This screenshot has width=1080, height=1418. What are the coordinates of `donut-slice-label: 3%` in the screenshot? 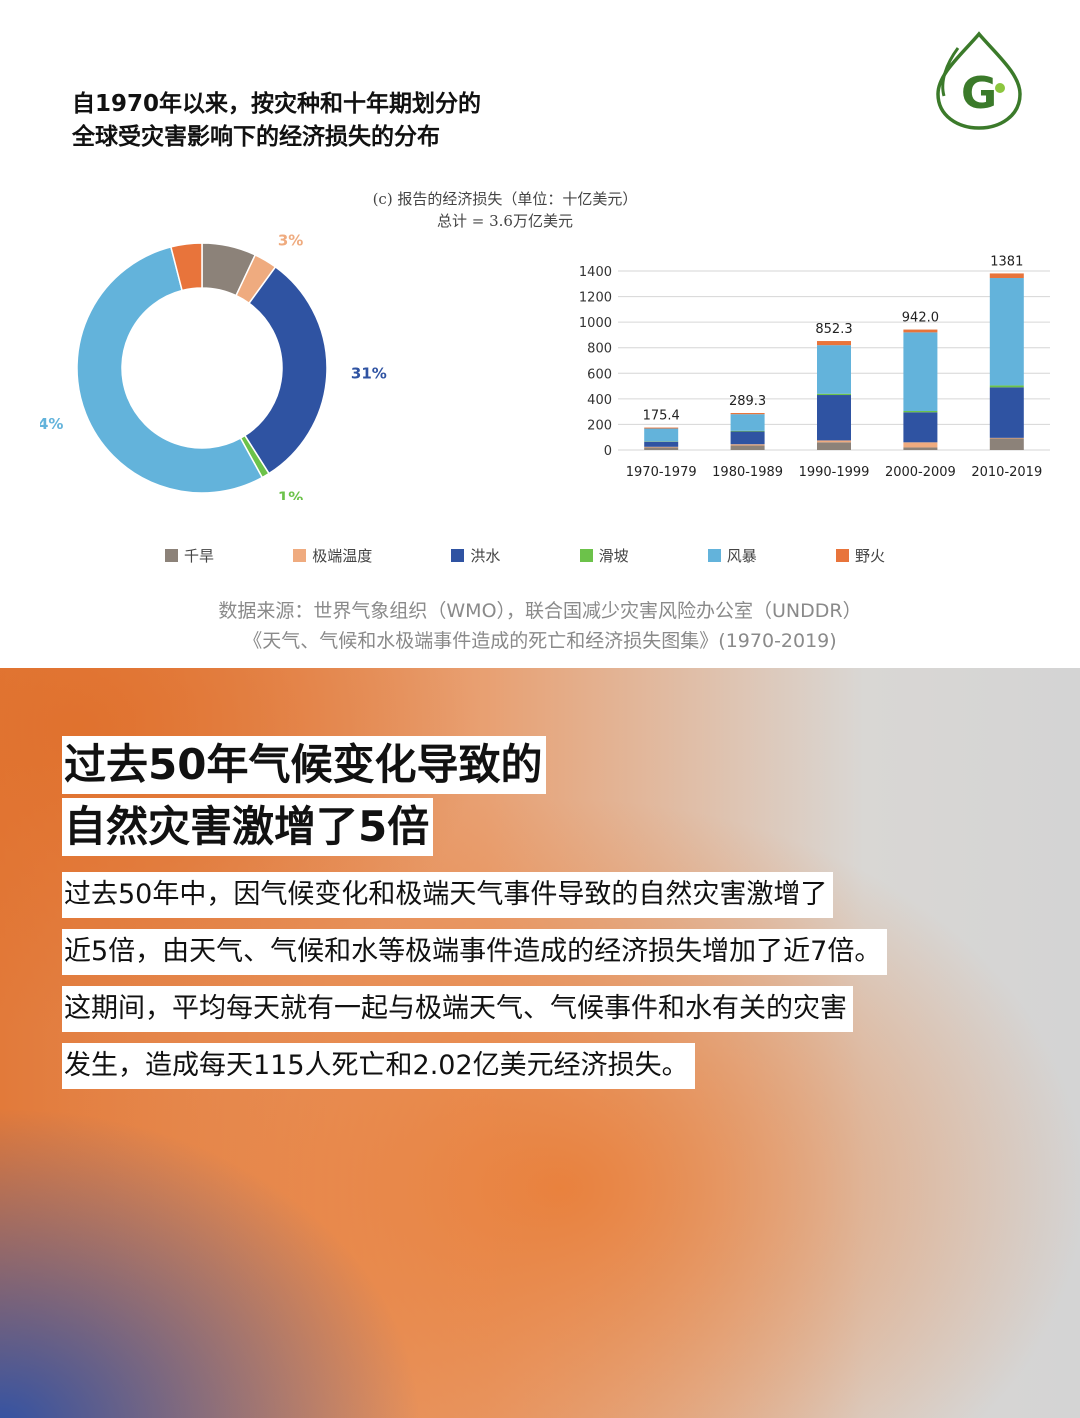 It's located at (290, 241).